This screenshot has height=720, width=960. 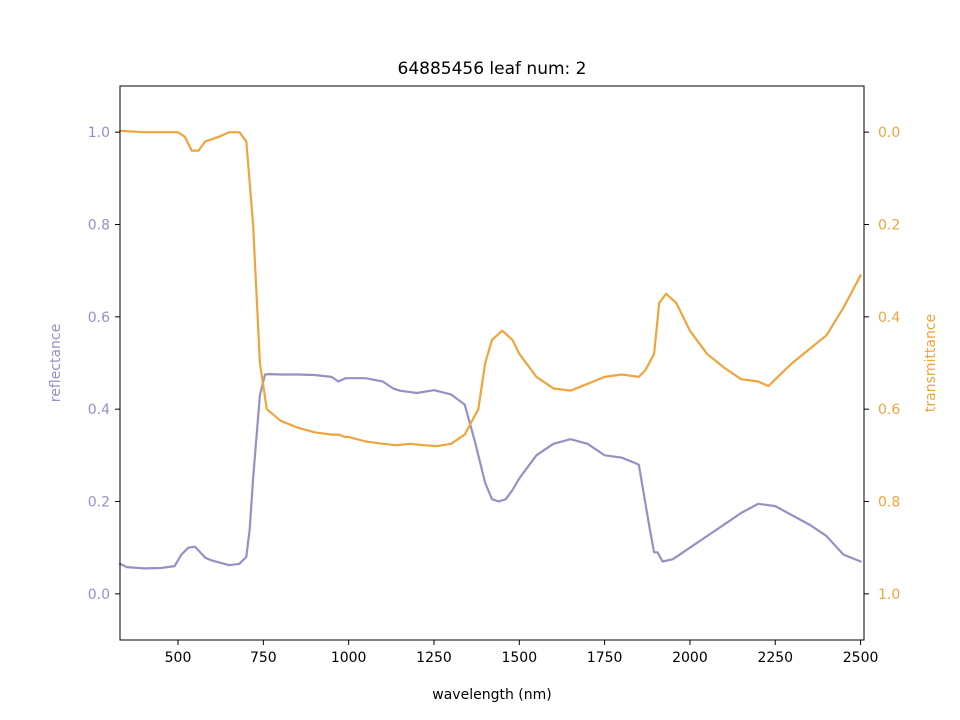 I want to click on y-right-tick-label: 0.4, so click(x=889, y=318).